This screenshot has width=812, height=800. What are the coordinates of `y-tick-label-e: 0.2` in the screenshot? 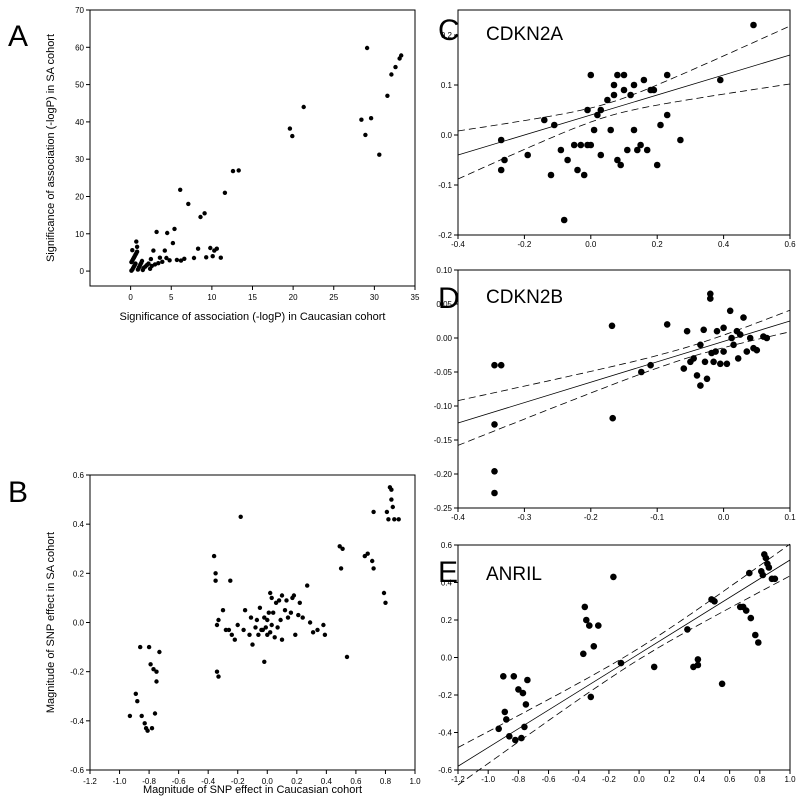 It's located at (447, 620).